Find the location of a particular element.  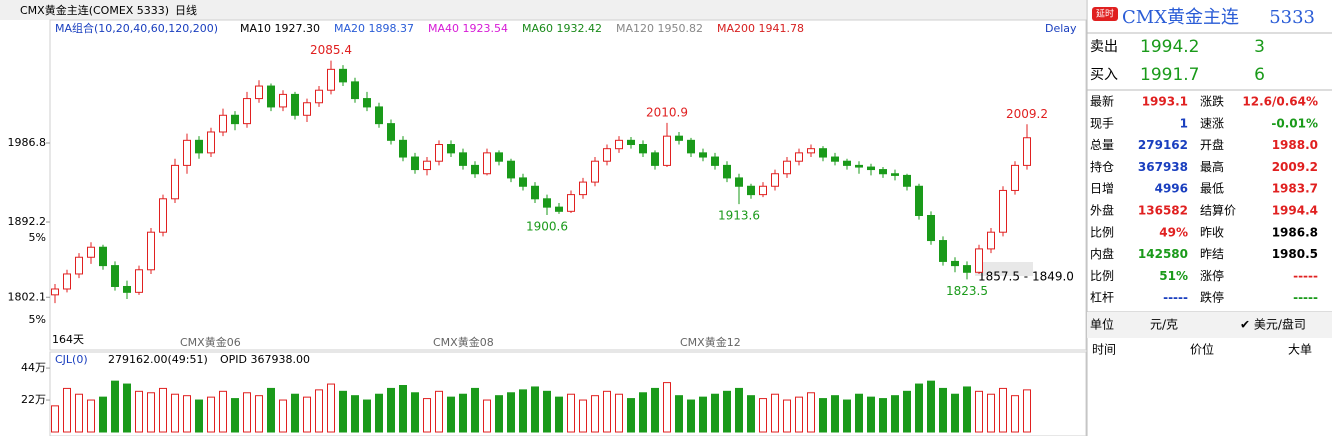

volume-info: 279162.00(49:51) is located at coordinates (158, 359).